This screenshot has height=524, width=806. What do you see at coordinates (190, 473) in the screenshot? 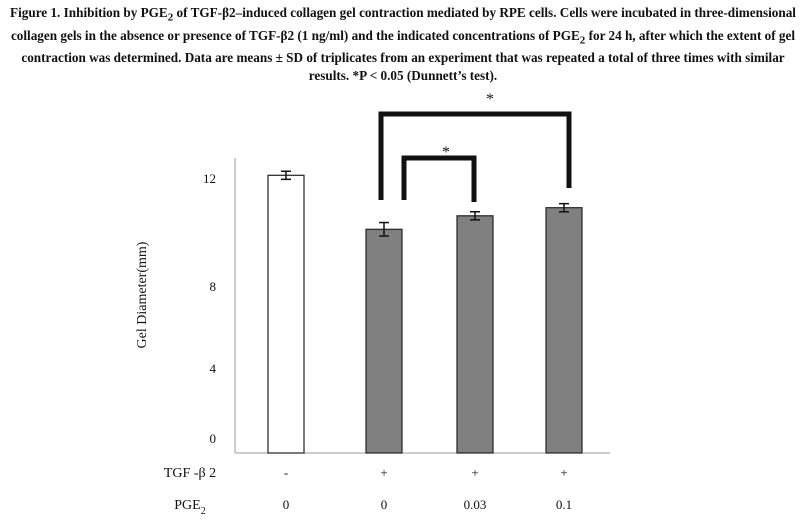
I see `row-label: TGF -β 2` at bounding box center [190, 473].